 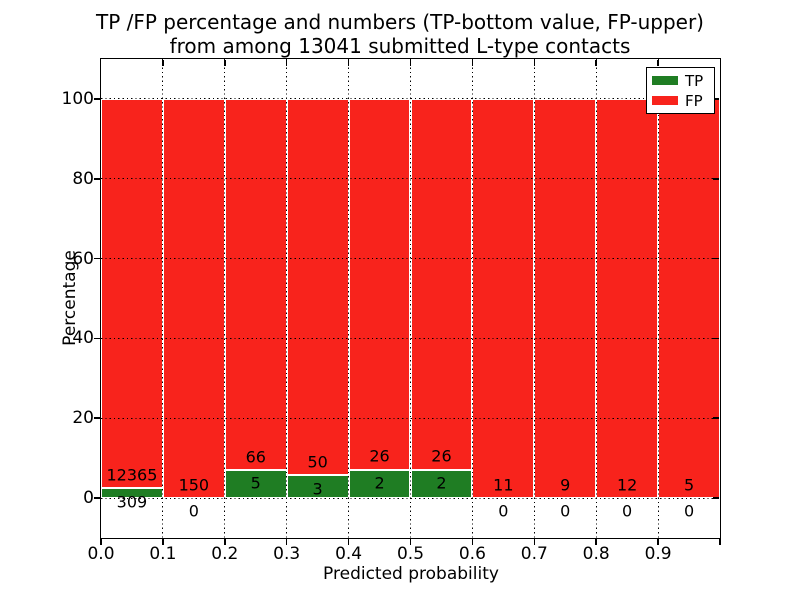 What do you see at coordinates (689, 485) in the screenshot?
I see `fp-count-label: 5` at bounding box center [689, 485].